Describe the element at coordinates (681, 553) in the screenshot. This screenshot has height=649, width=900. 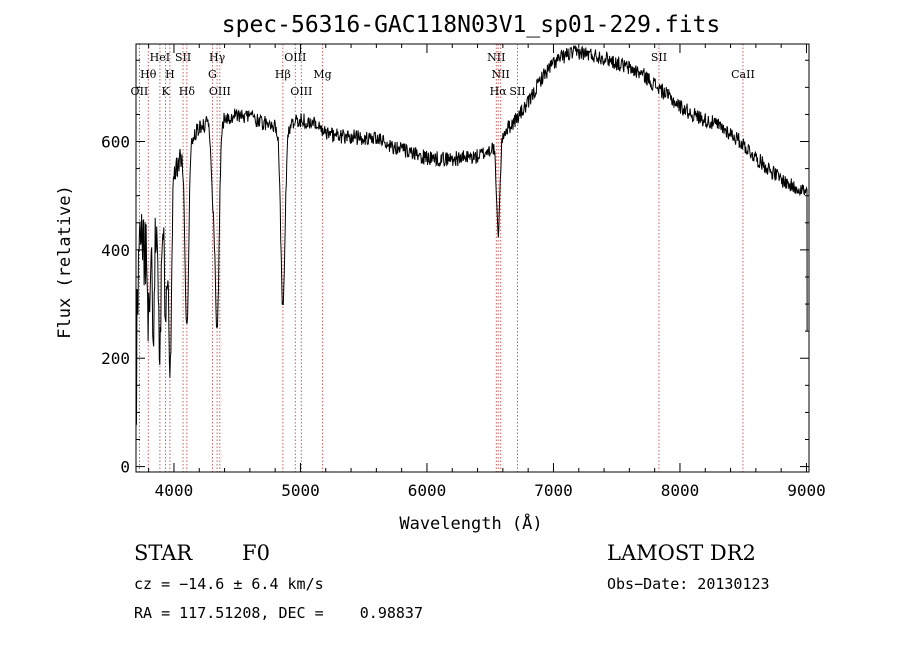
I see `survey-name: LAMOST DR2` at that location.